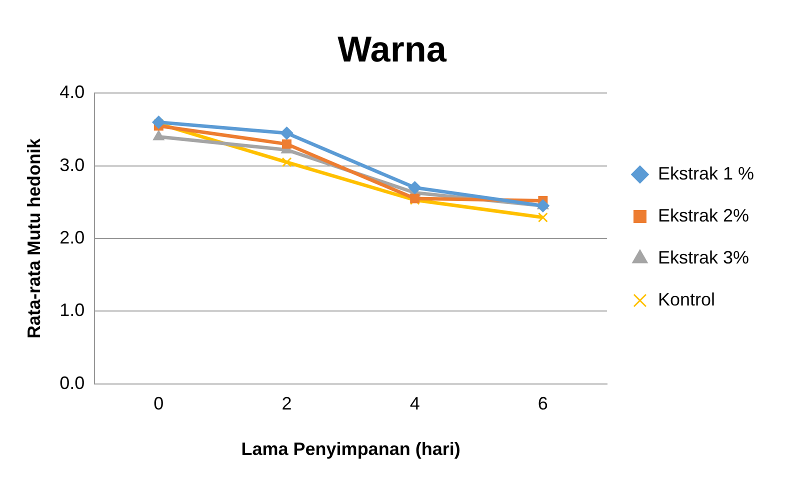 This screenshot has height=485, width=794. I want to click on y-tick-label: 3.0, so click(72, 164).